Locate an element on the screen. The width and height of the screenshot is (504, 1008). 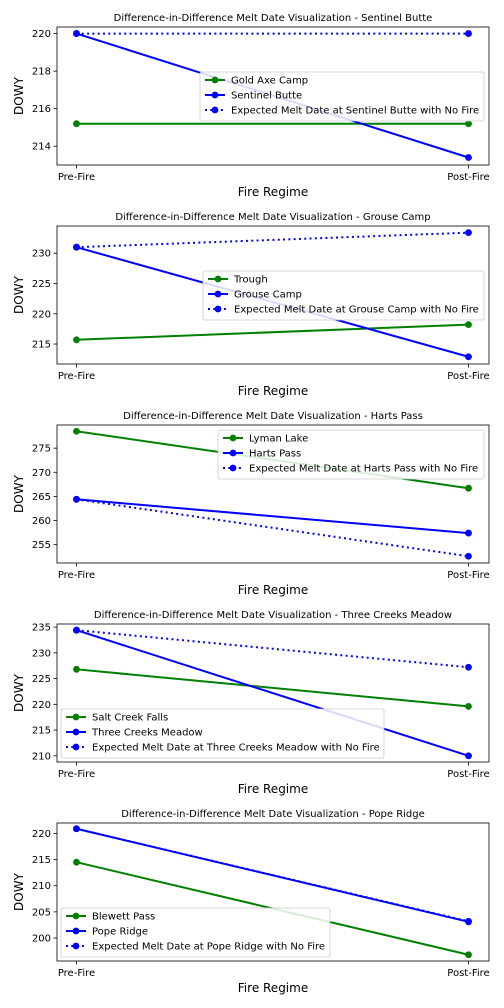
legend-entry: Salt Creek Falls is located at coordinates (130, 718).